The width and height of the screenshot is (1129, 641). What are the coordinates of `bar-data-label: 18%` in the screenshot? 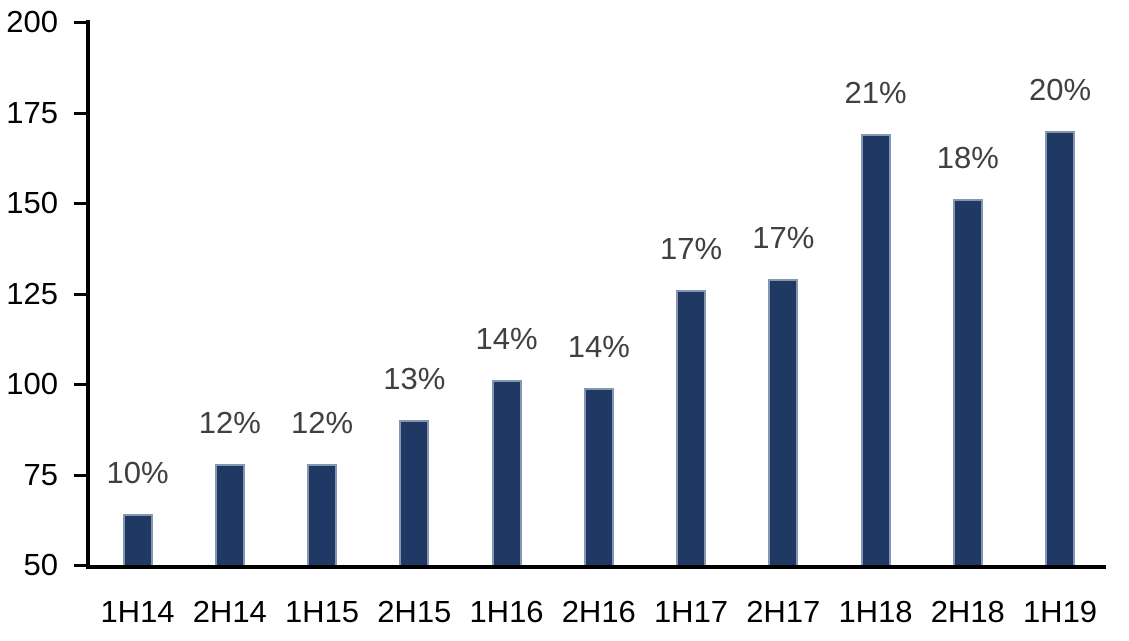 It's located at (967, 158).